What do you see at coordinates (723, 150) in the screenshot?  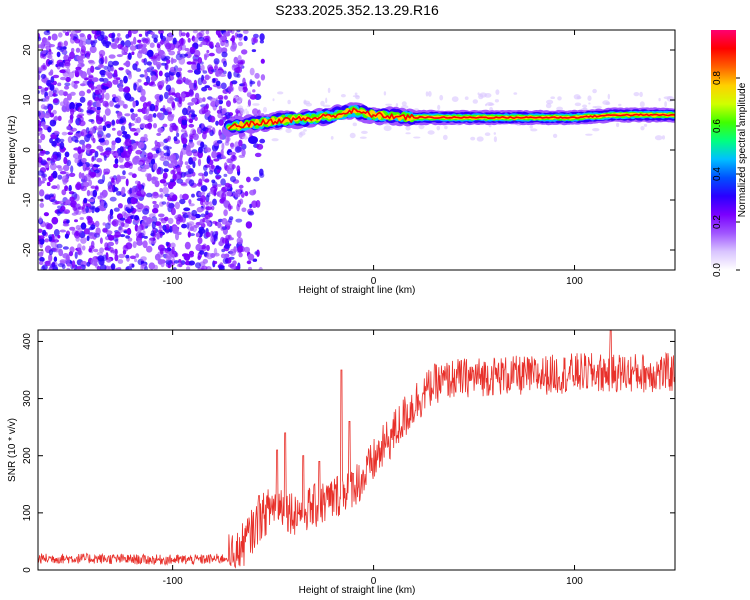 I see `colorbar-gradient` at bounding box center [723, 150].